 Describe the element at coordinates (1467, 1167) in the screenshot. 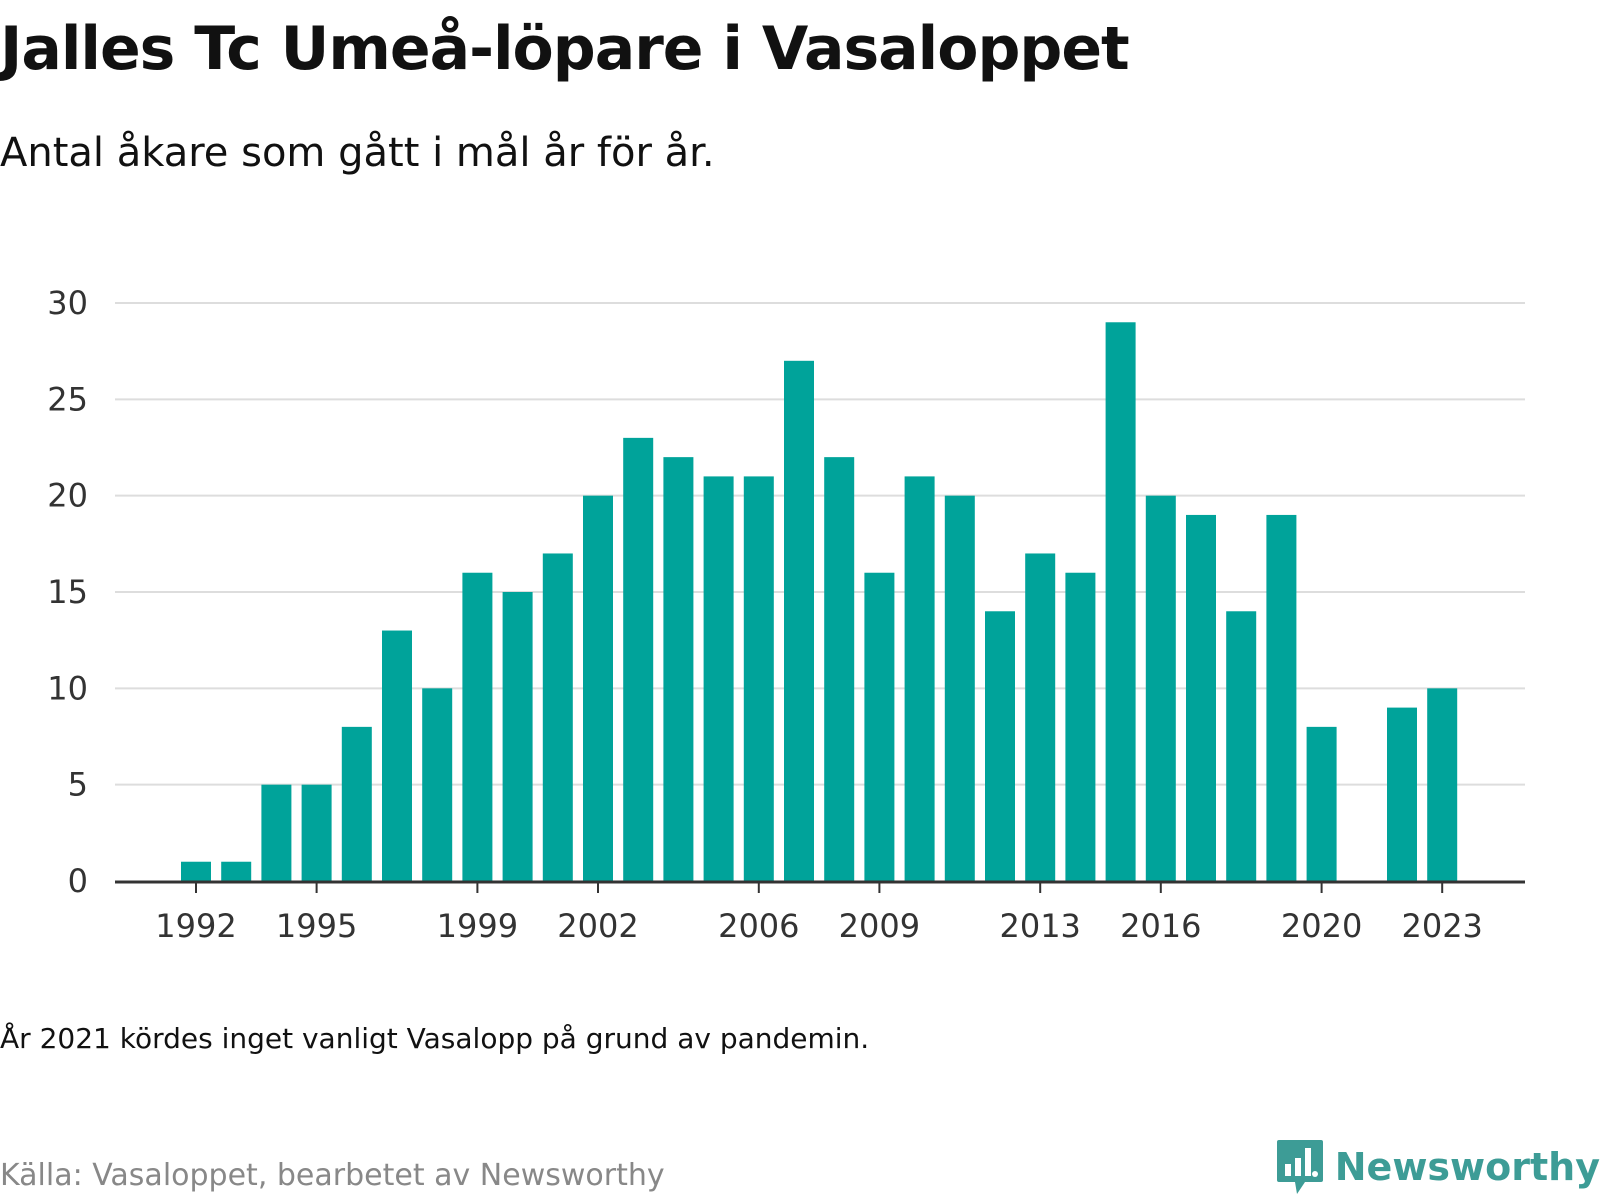

I see `brand-name: Newsworthy` at that location.